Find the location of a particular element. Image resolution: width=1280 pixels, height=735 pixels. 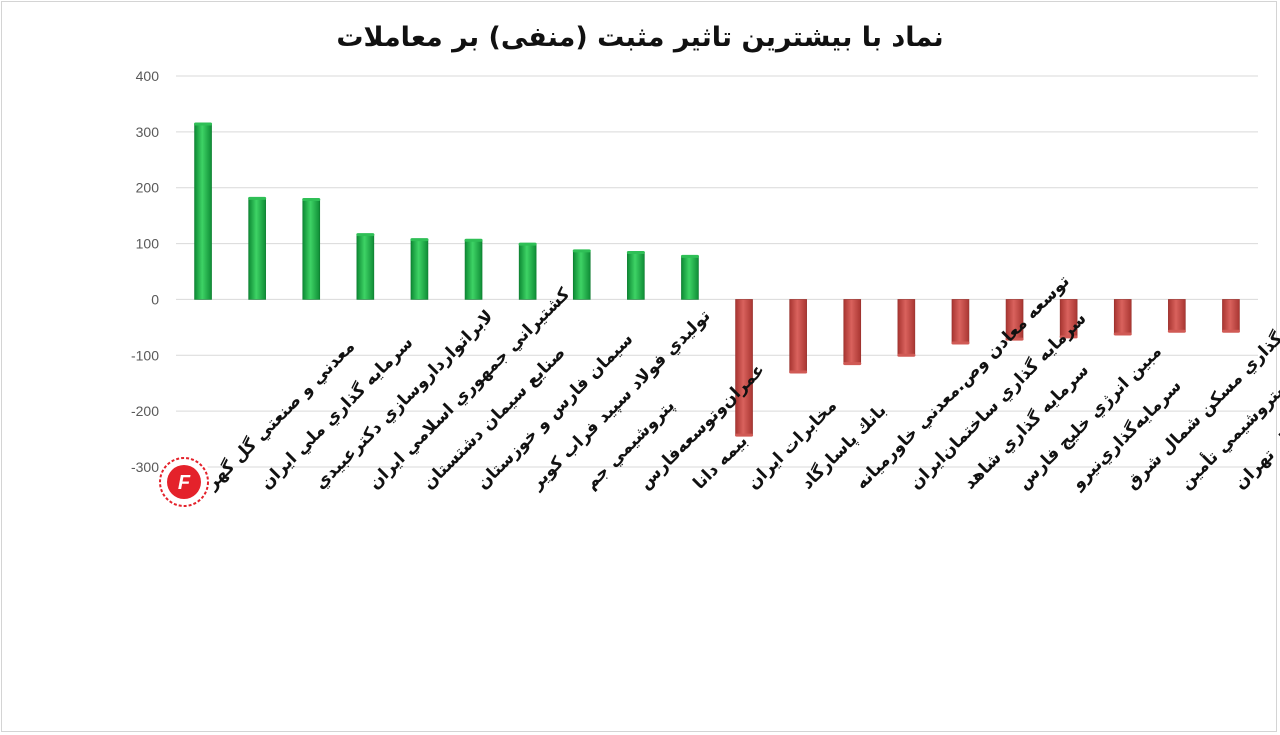

y-tick-label: 400 is located at coordinates (148, 76).